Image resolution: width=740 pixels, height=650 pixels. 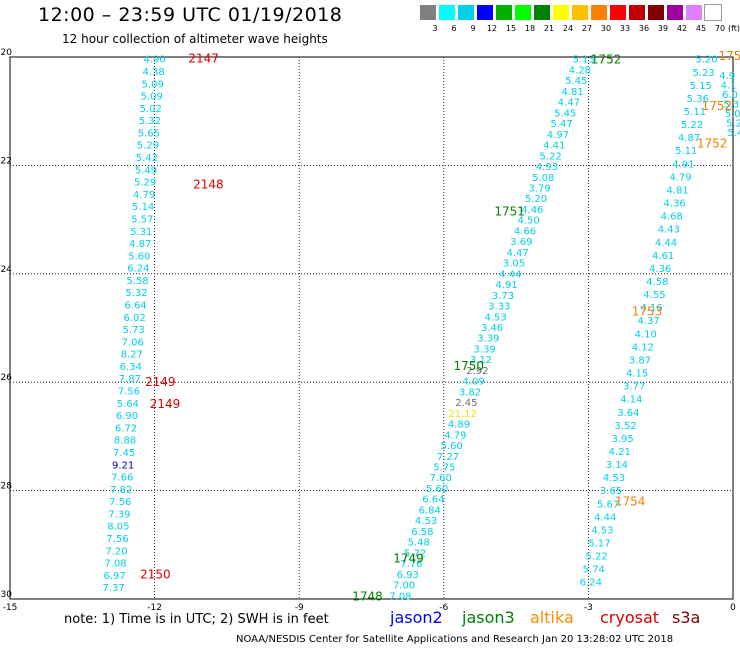 What do you see at coordinates (680, 177) in the screenshot?
I see `wave-height-value: 4.79` at bounding box center [680, 177].